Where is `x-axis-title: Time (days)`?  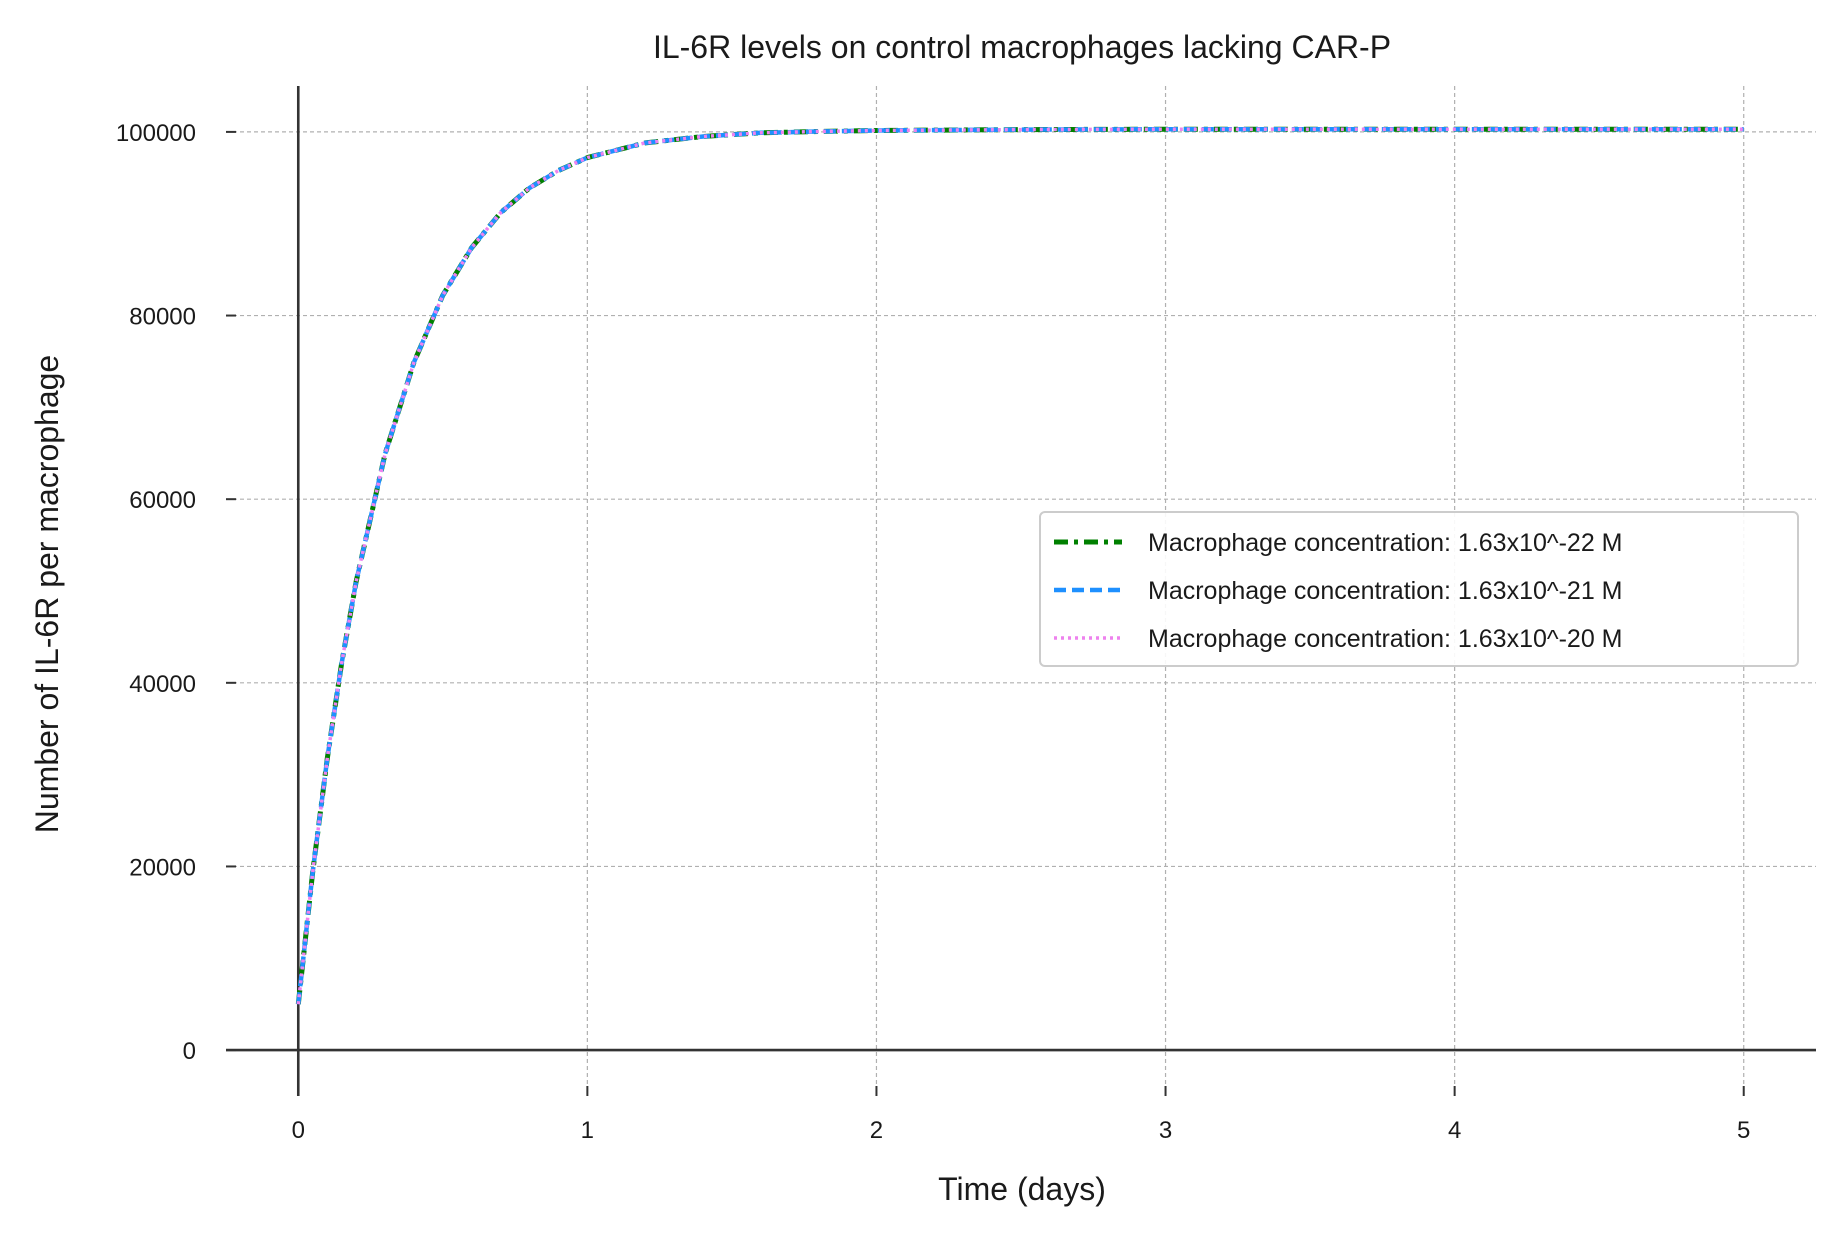
x-axis-title: Time (days) is located at coordinates (1022, 1189).